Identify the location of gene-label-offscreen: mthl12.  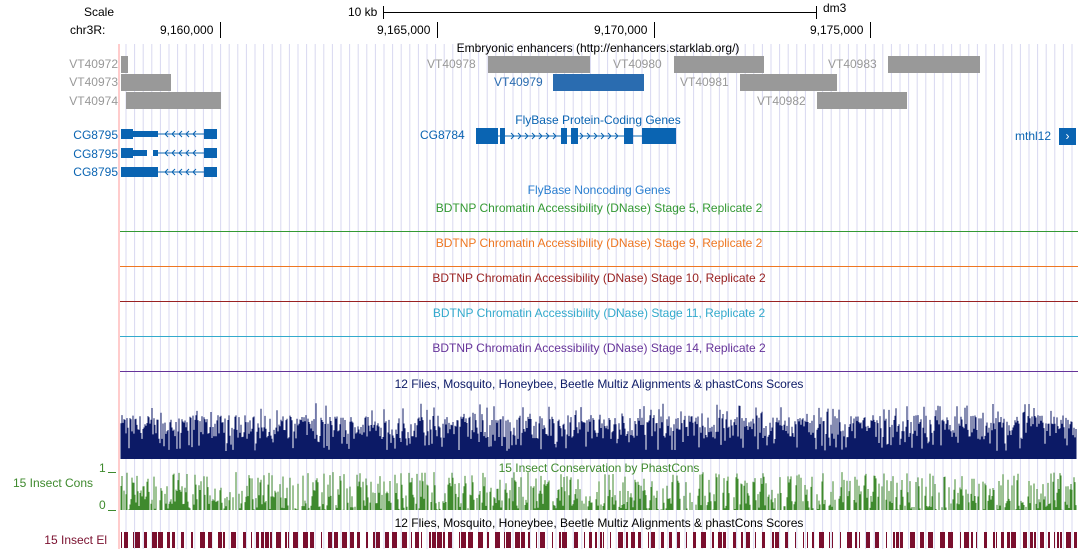
(1033, 136).